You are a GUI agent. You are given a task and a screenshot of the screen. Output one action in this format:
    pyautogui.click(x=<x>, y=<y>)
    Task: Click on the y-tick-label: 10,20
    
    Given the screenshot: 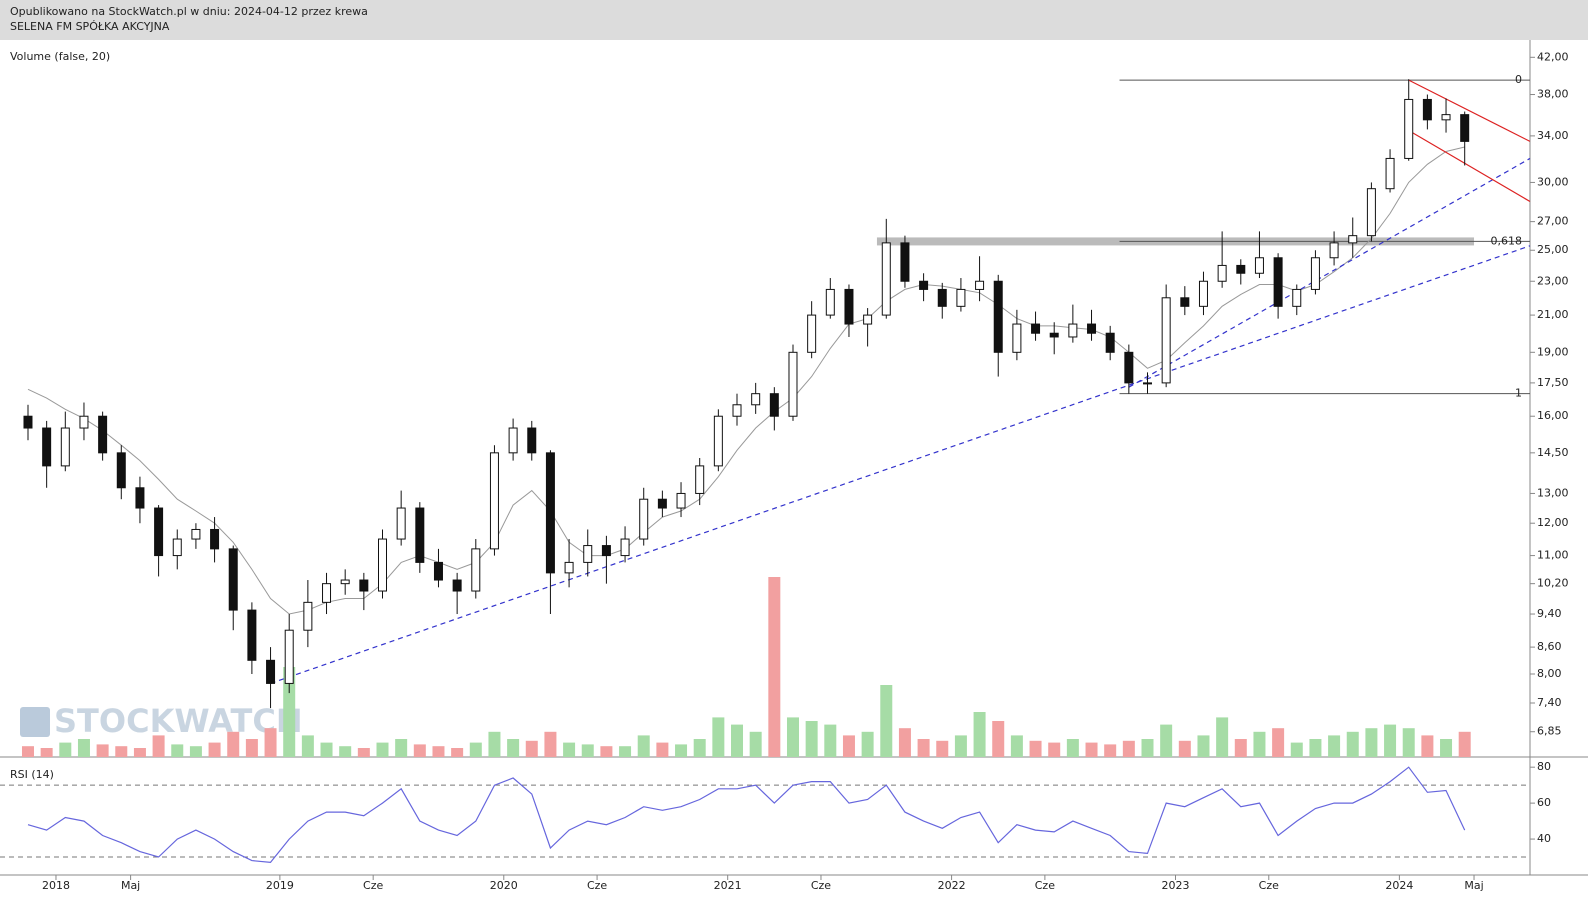 What is the action you would take?
    pyautogui.click(x=1553, y=583)
    